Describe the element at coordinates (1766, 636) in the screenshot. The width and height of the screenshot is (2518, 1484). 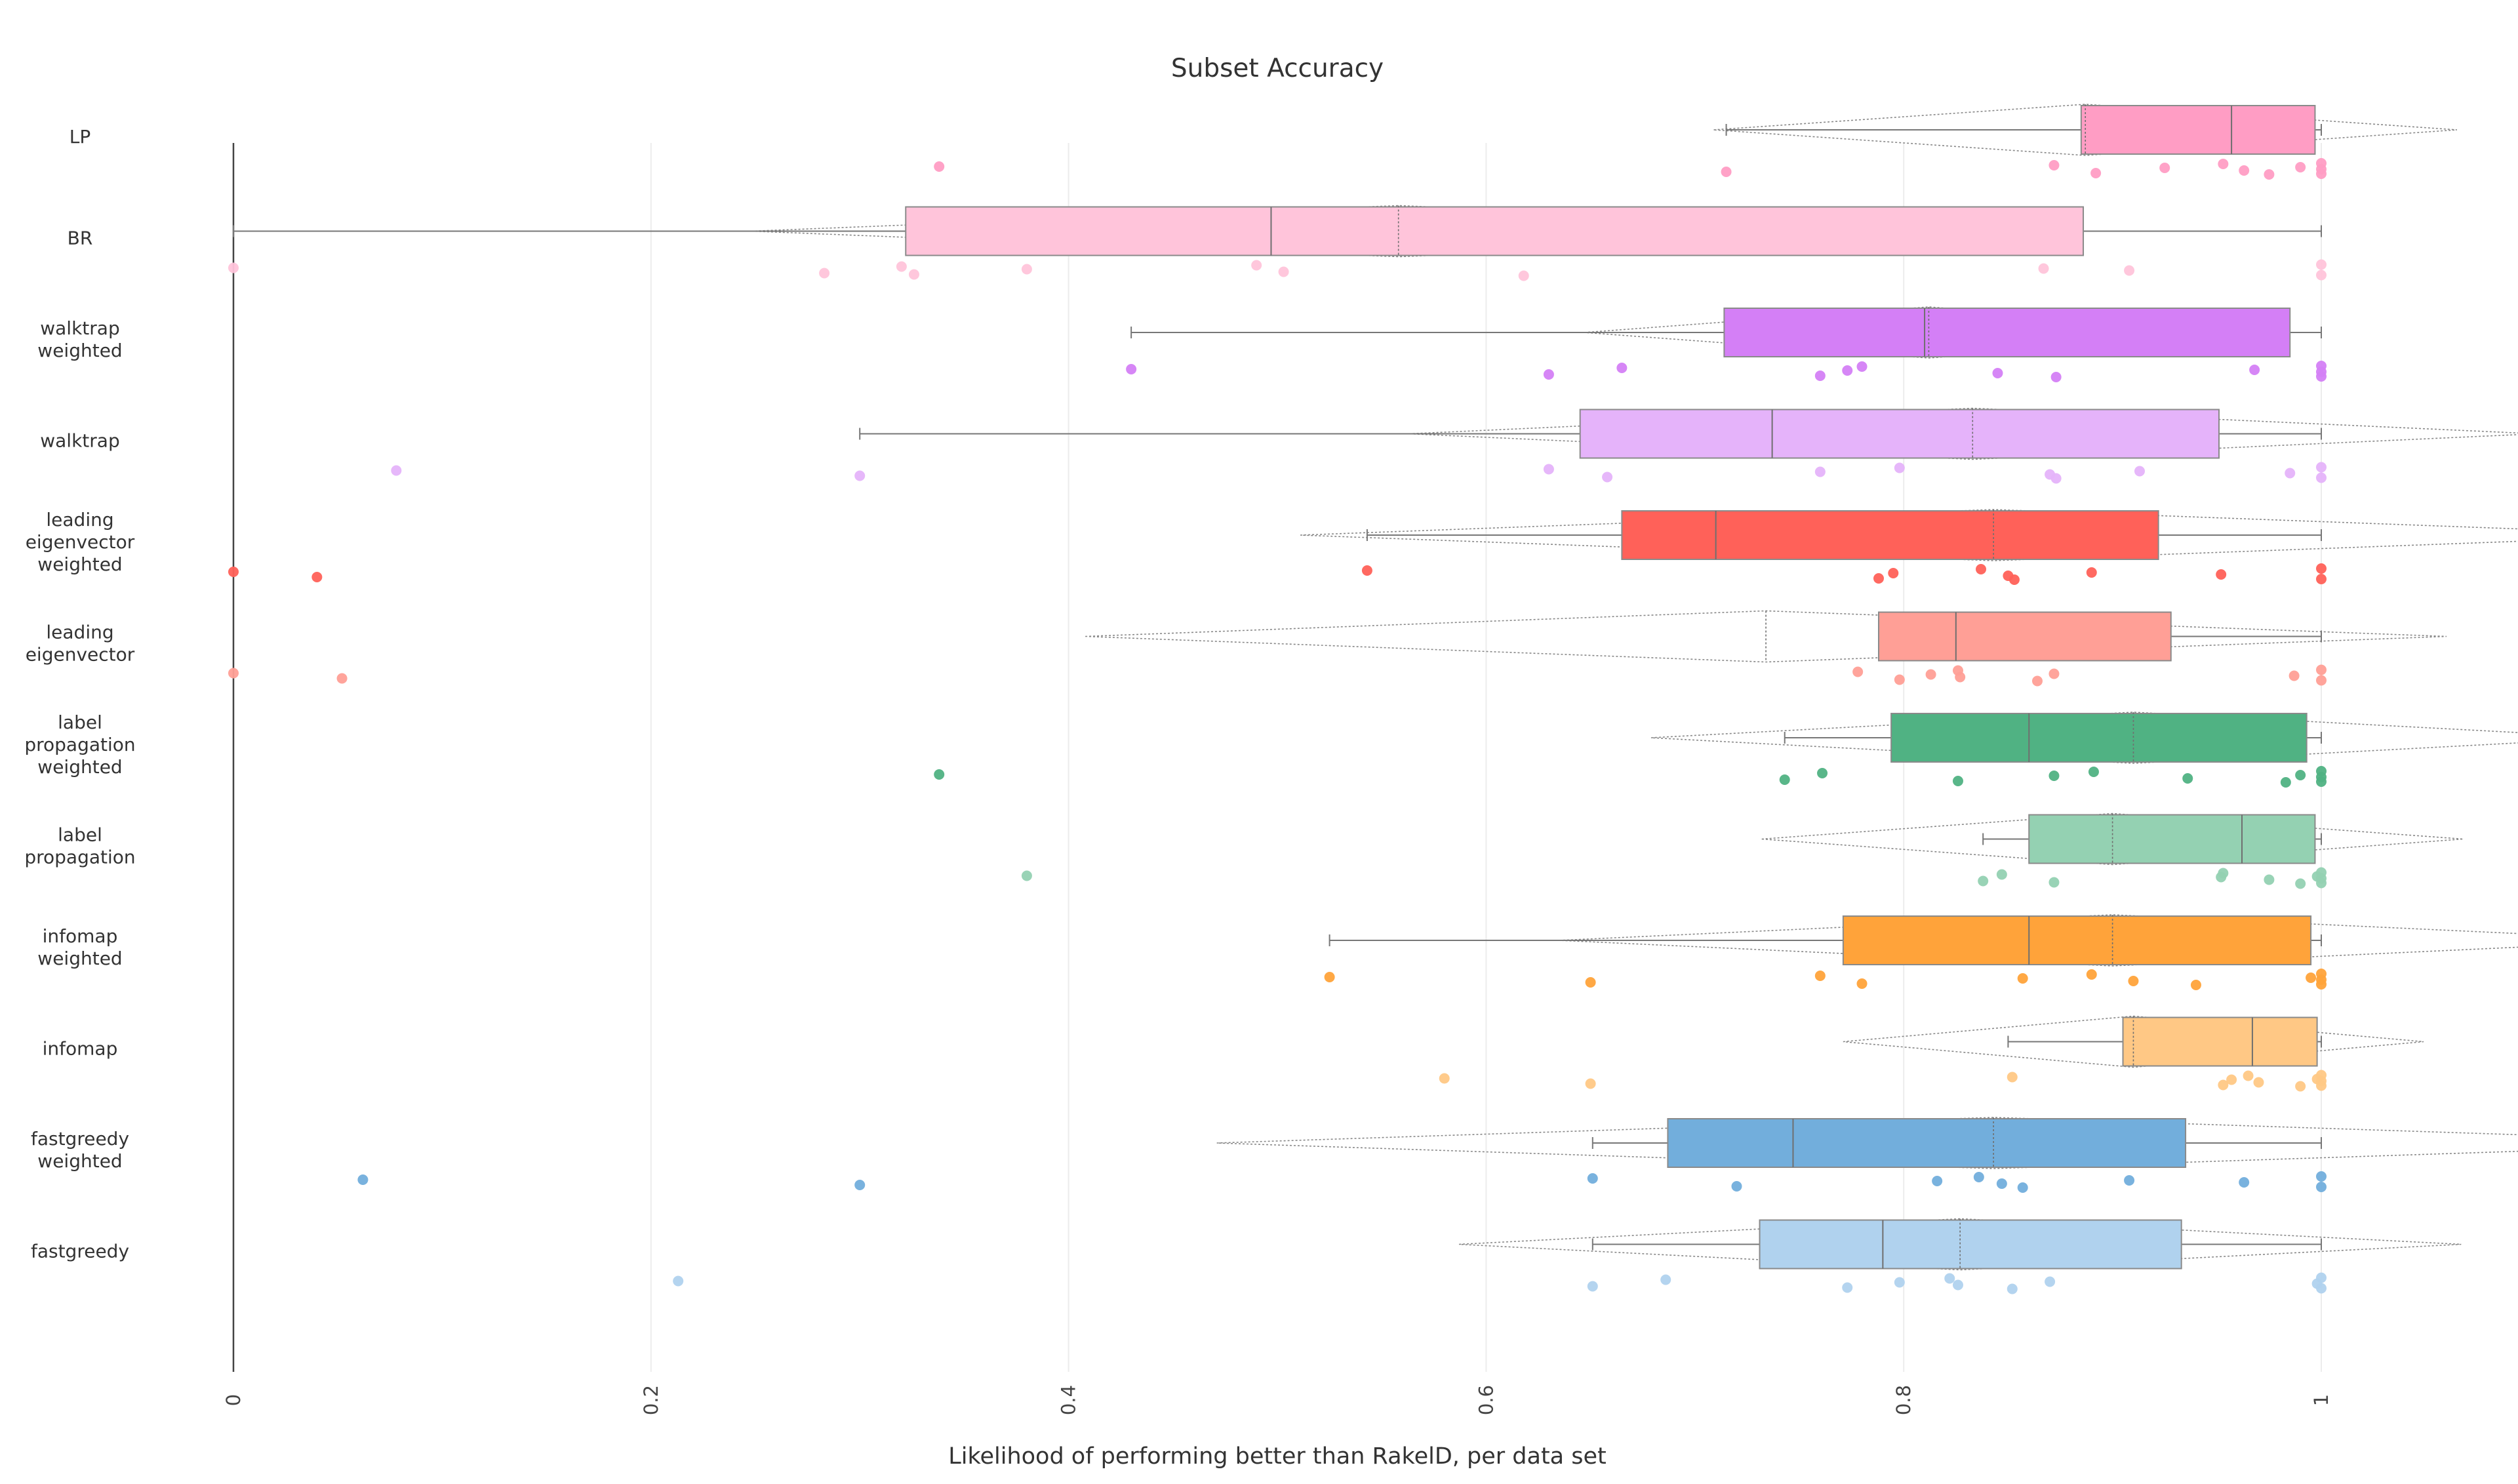
I see `mean-sd-diamond` at that location.